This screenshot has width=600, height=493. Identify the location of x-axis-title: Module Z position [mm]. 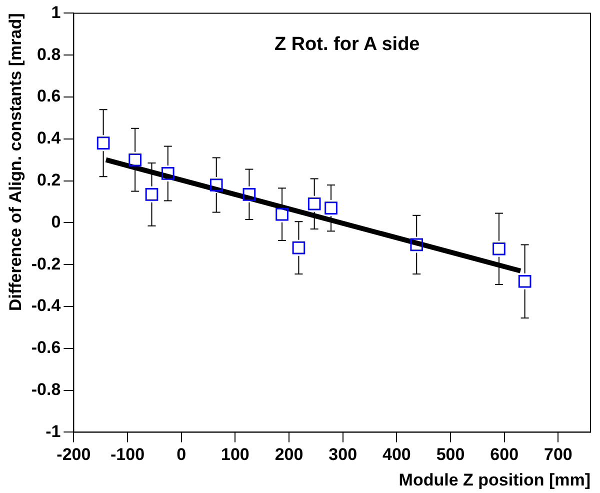
(494, 480).